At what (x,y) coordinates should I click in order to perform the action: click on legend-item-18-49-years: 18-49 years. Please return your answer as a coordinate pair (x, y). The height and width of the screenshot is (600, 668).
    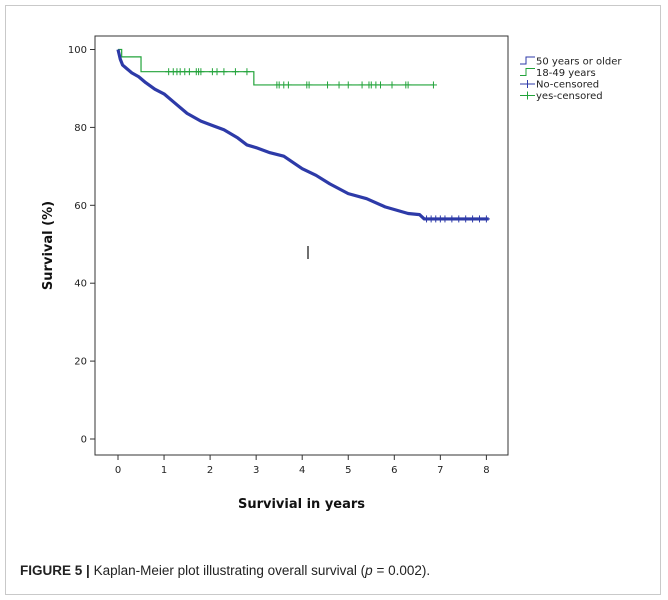
    Looking at the image, I should click on (558, 73).